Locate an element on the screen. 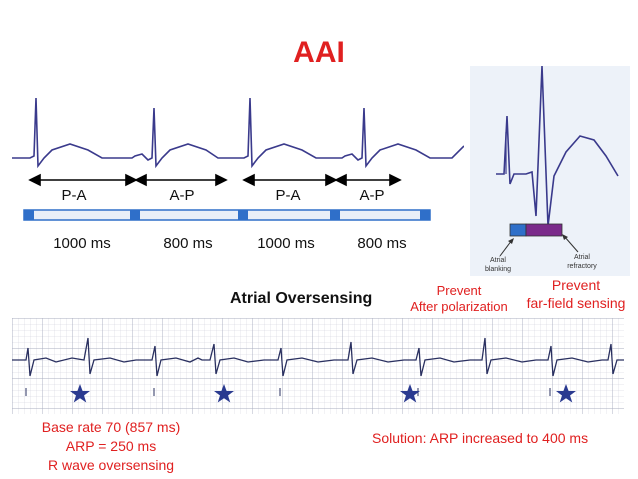  atrial-oversensing-label: Atrial Oversensing is located at coordinates (301, 298).